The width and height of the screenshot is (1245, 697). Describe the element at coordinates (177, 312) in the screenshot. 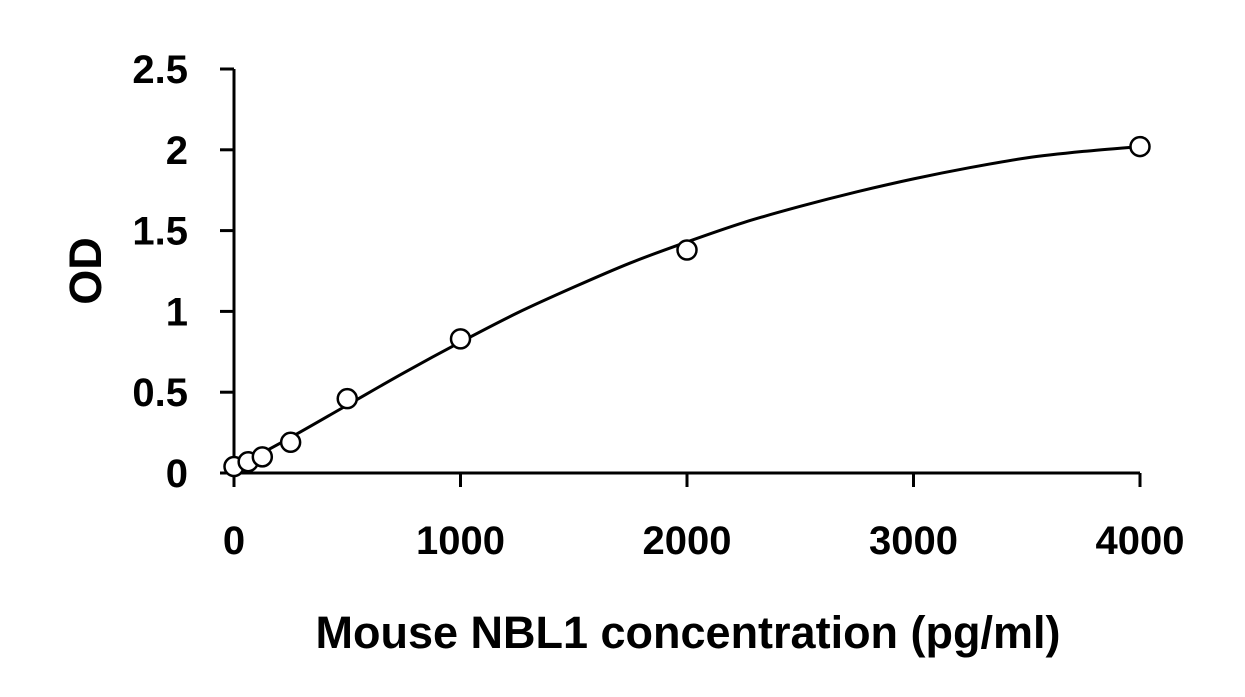

I see `y-tick-label: 1` at that location.